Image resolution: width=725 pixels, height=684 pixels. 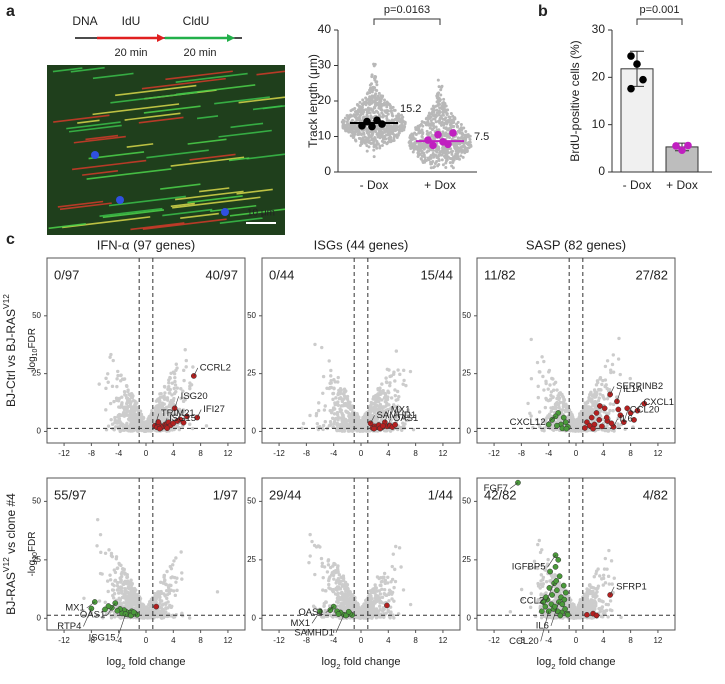 I want to click on row-label: BJ-Ctrl vs BJ-RASV12, so click(x=9, y=350).